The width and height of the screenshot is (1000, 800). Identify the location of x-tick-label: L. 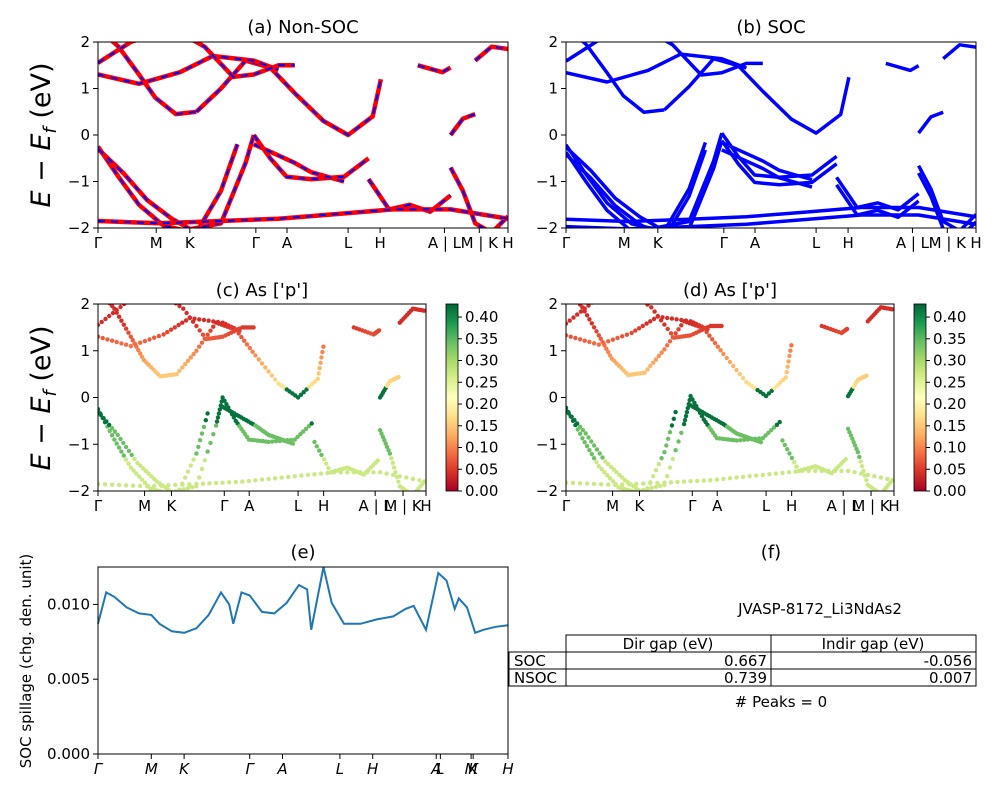
(348, 243).